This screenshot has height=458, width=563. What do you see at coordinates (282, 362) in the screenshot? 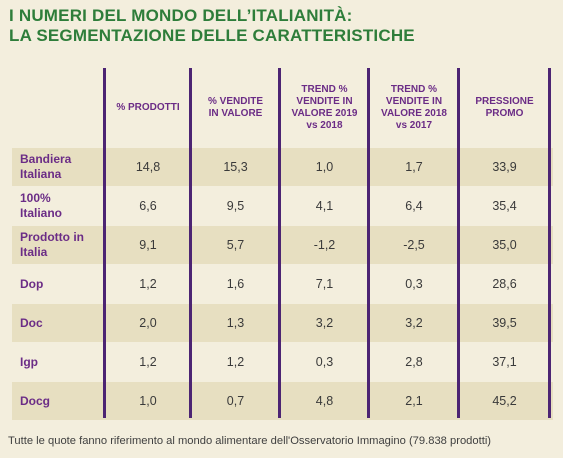
I see `table-row: Igp 1,2 1,2 0,3 2,8 37,1` at bounding box center [282, 362].